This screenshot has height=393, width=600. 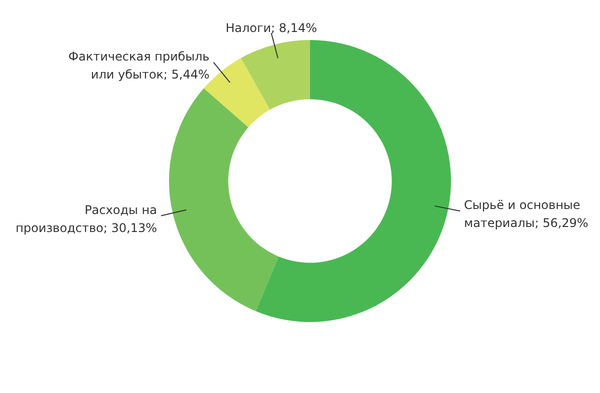 What do you see at coordinates (86, 218) in the screenshot?
I see `slice-label: Расходы на производство; 30,13%` at bounding box center [86, 218].